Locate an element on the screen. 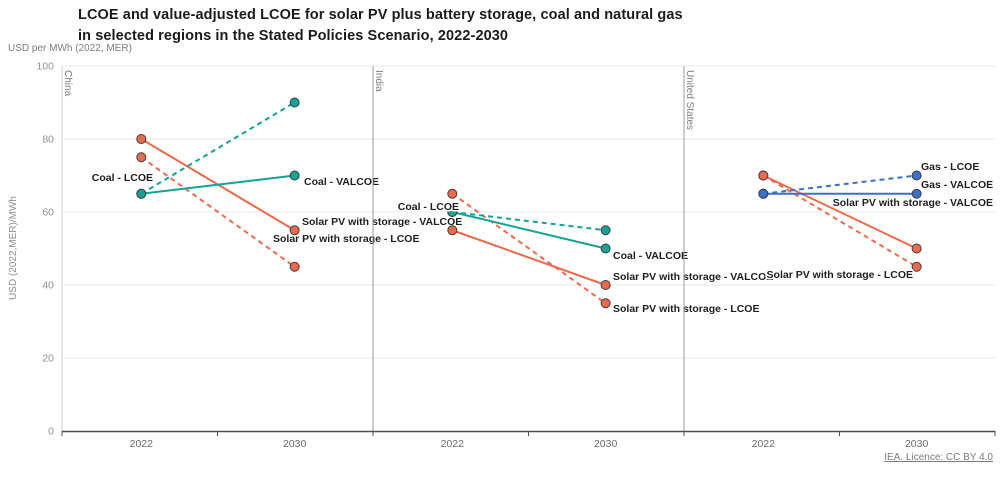  data-point-india-coal-valcoe-2030 is located at coordinates (605, 248).